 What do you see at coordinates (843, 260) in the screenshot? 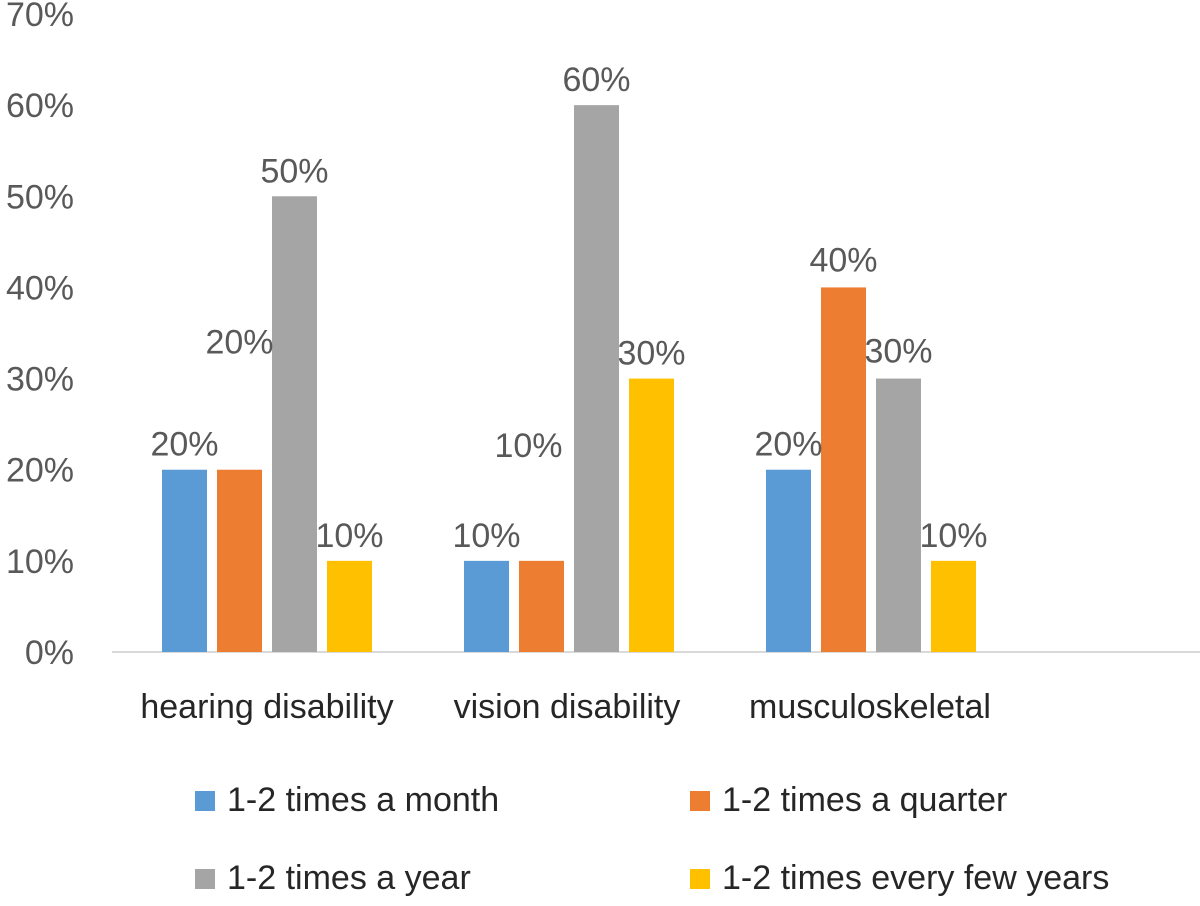
I see `data-label: 40%` at bounding box center [843, 260].